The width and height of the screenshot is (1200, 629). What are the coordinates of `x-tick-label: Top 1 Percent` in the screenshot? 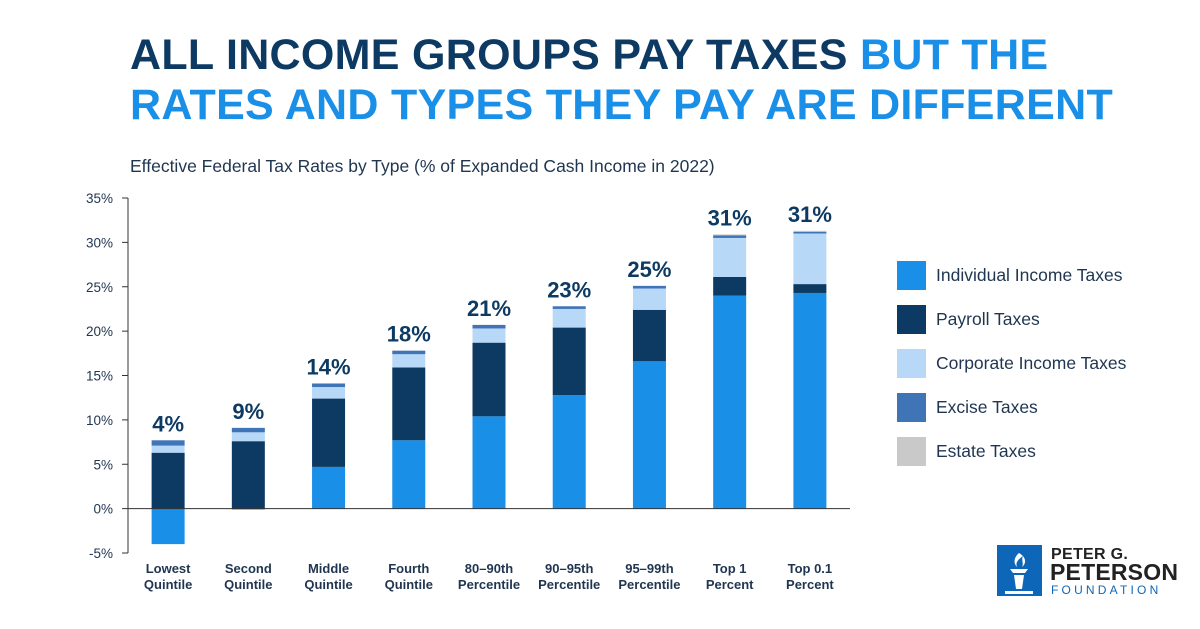 It's located at (730, 576).